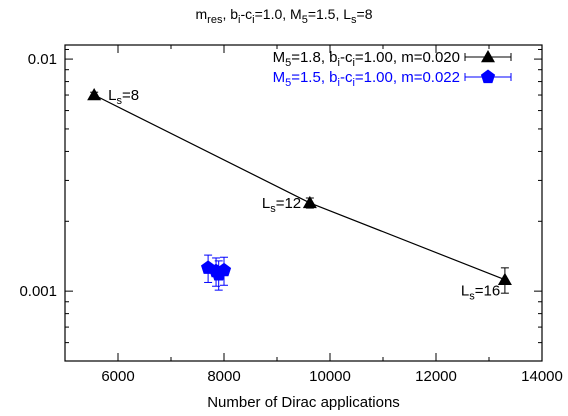 The height and width of the screenshot is (416, 568). What do you see at coordinates (117, 376) in the screenshot?
I see `x-tick-label: 6000` at bounding box center [117, 376].